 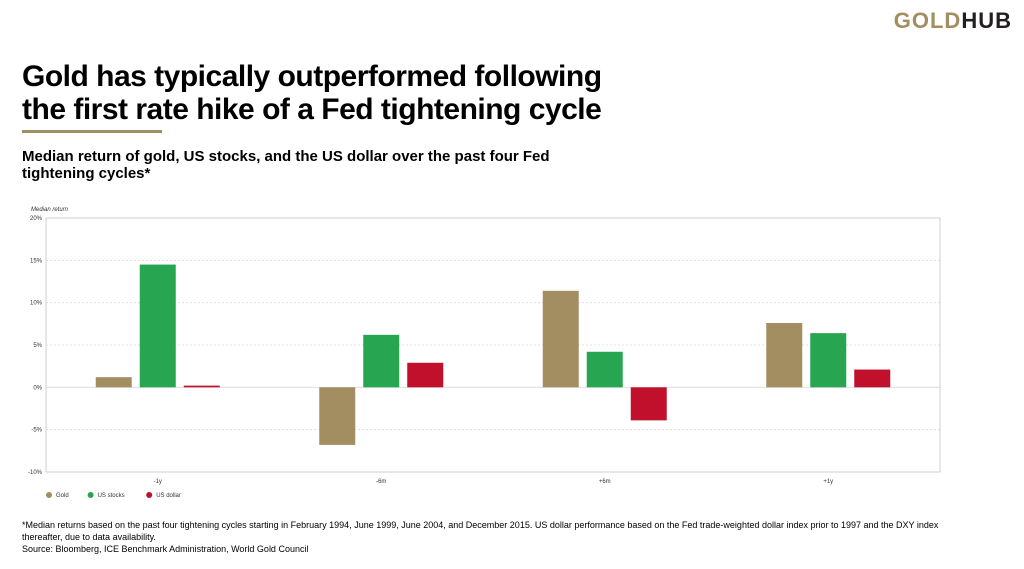 I want to click on y-tick-label: 0%, so click(x=37, y=388).